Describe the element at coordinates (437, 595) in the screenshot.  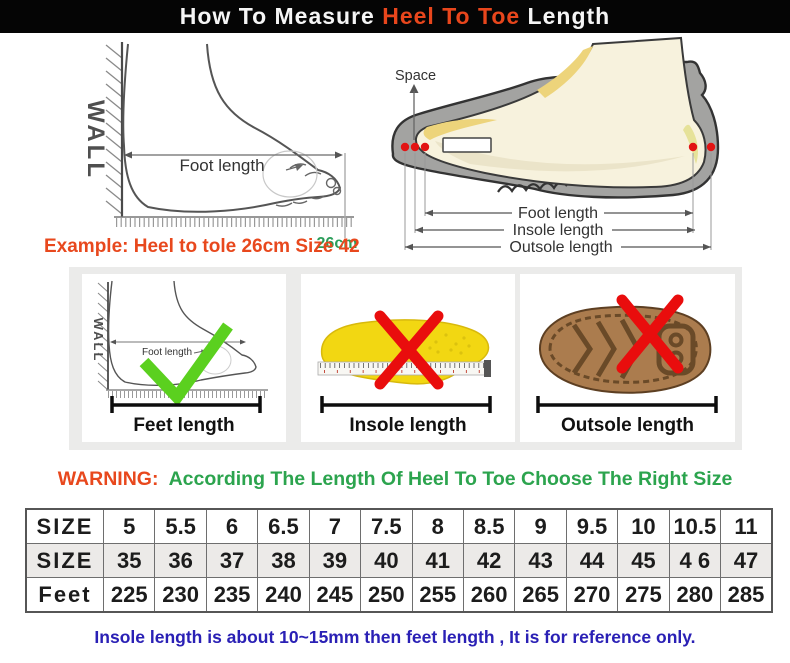
I see `size-table-cell: 255` at that location.